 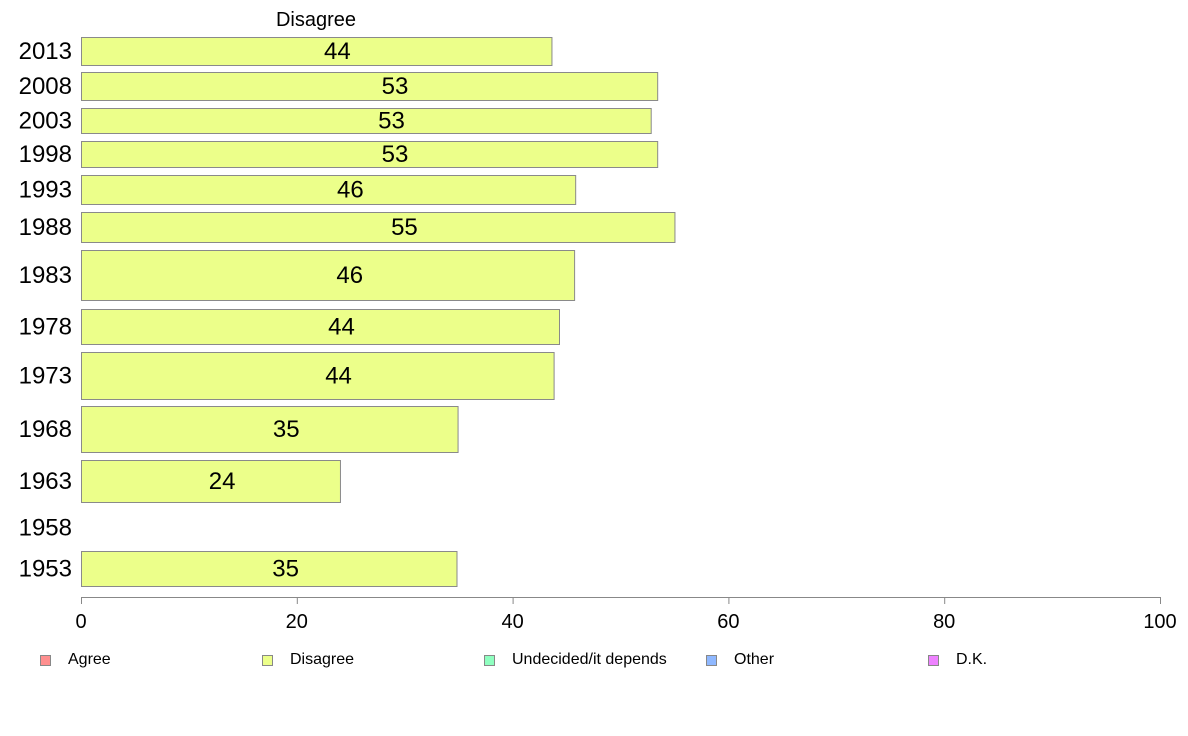 What do you see at coordinates (45, 429) in the screenshot?
I see `y-tick-label: 1968` at bounding box center [45, 429].